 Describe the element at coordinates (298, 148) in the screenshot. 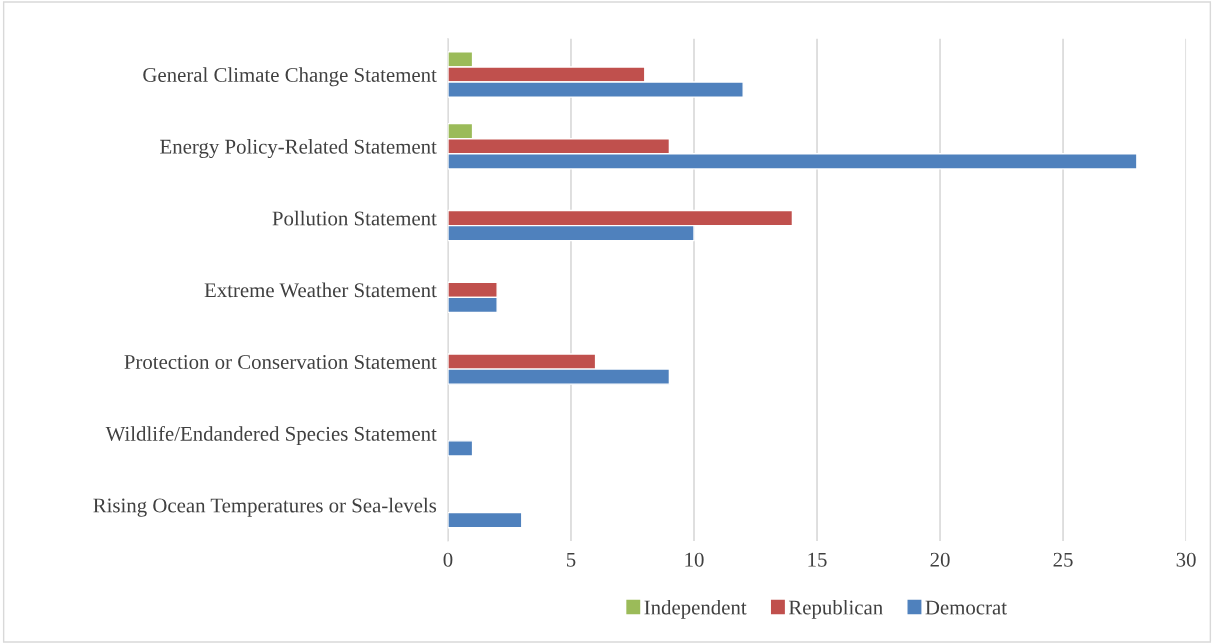

I see `y-tick-label: Energy Policy-Related Statement` at that location.